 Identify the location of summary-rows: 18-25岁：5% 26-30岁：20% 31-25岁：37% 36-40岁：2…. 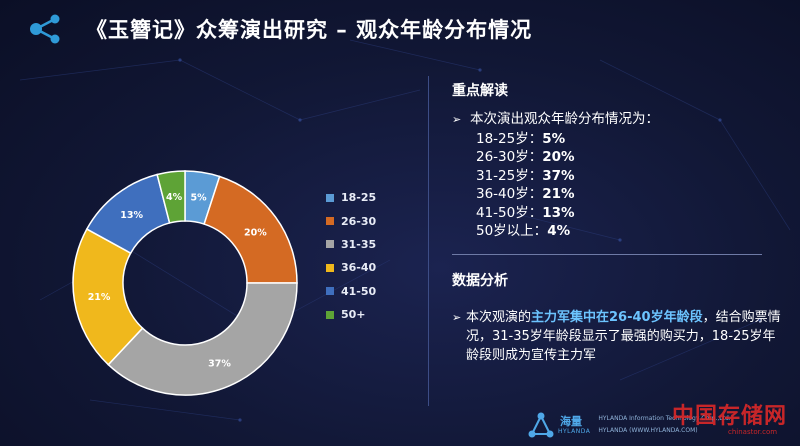
(525, 185).